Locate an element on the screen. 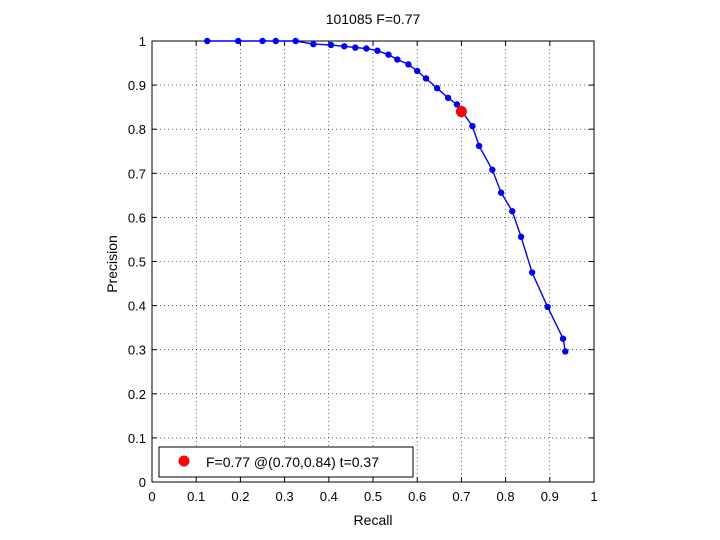 The height and width of the screenshot is (540, 720). x-tick-label: 0.1 is located at coordinates (196, 496).